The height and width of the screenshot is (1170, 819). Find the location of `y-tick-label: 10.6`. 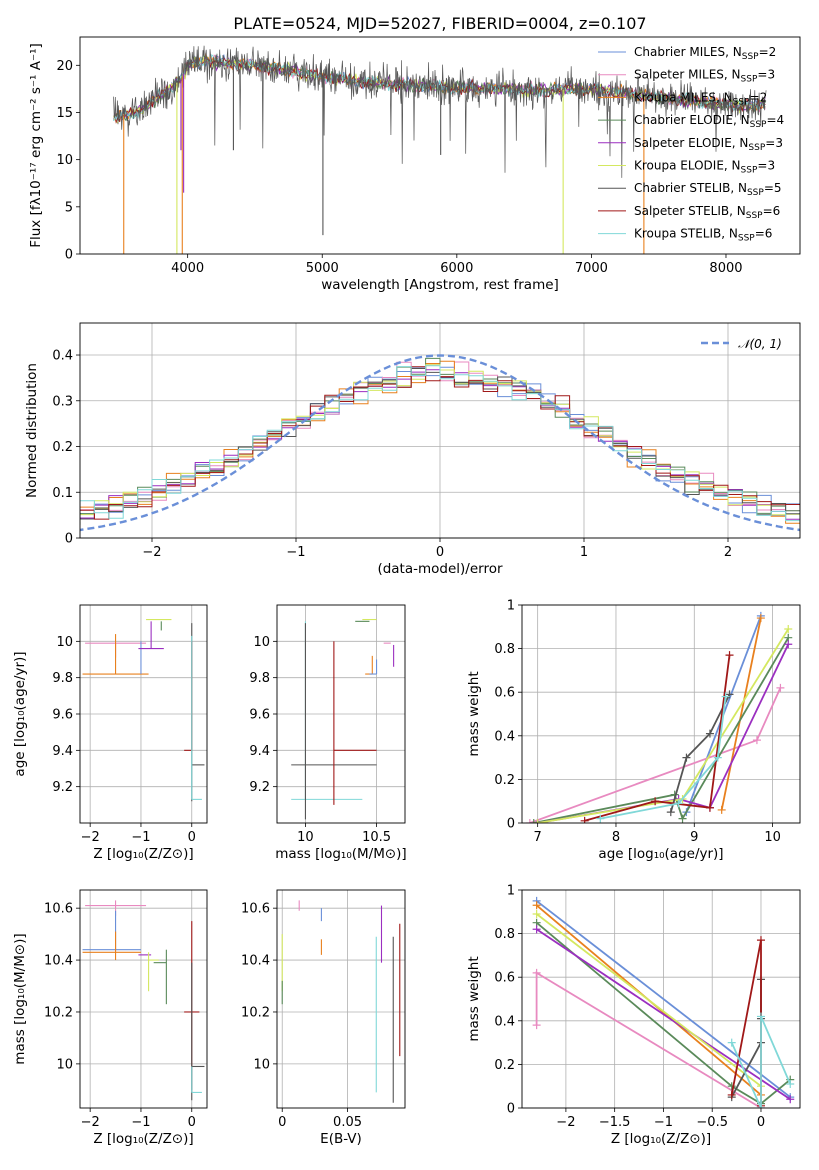

y-tick-label: 10.6 is located at coordinates (58, 909).